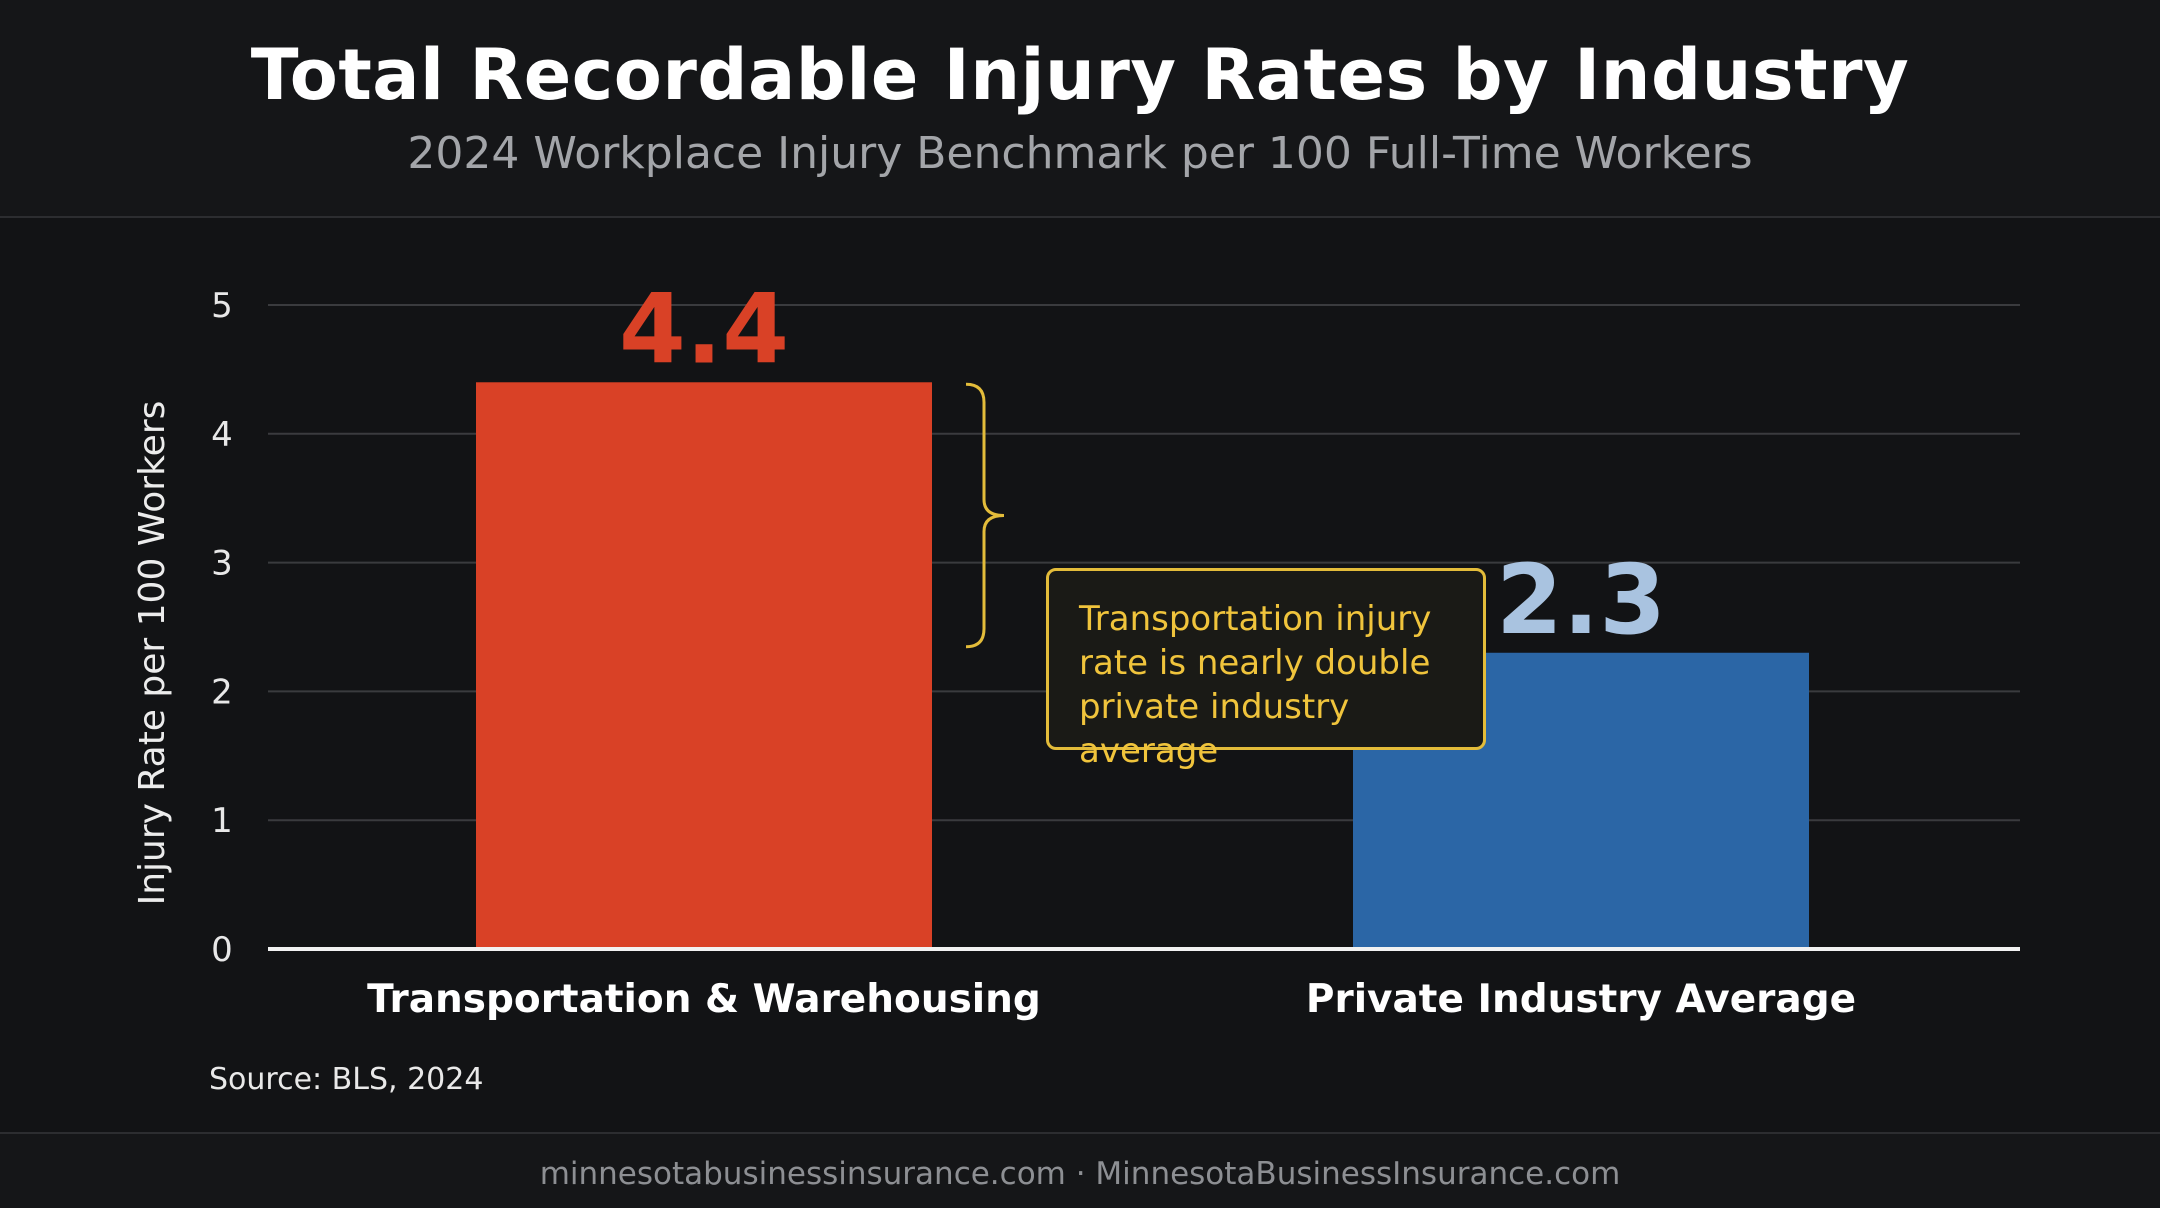 The height and width of the screenshot is (1208, 2160). Describe the element at coordinates (152, 653) in the screenshot. I see `y-axis-label: Injury Rate per 100 Workers` at that location.